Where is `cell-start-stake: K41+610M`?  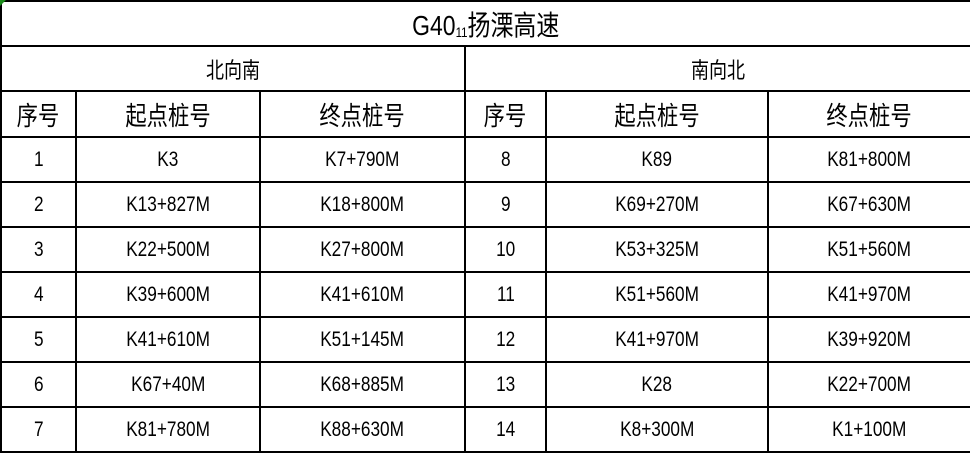 cell-start-stake: K41+610M is located at coordinates (168, 339).